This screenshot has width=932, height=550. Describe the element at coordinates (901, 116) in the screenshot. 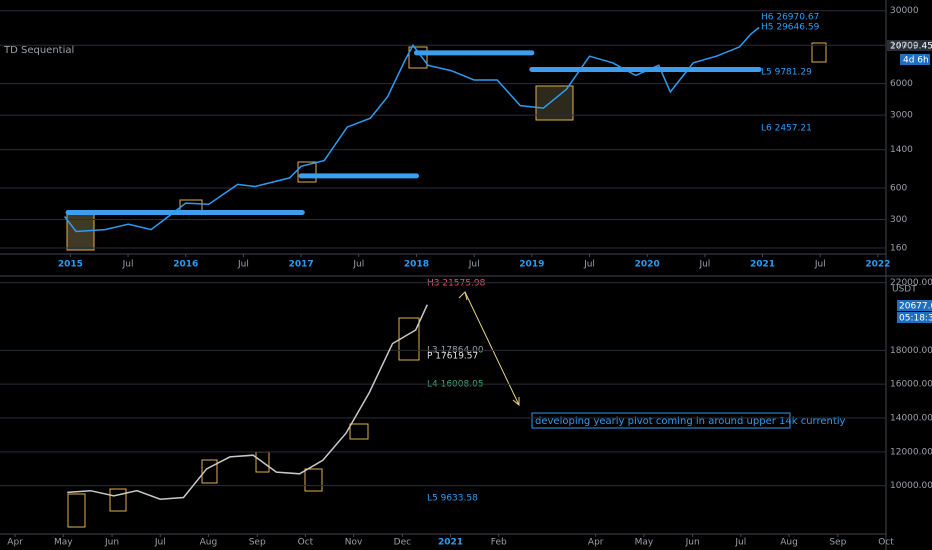

I see `y-tick-label: 3000` at that location.